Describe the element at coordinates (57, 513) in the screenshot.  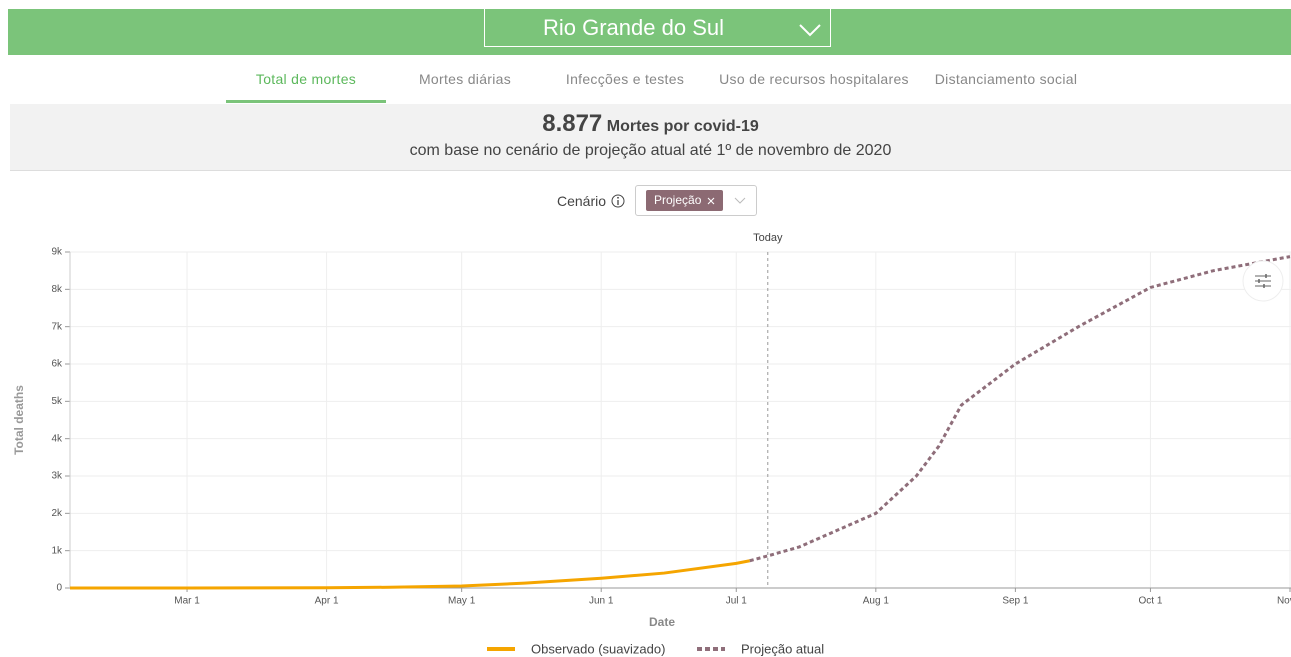
I see `y-tick-label: 2k` at that location.